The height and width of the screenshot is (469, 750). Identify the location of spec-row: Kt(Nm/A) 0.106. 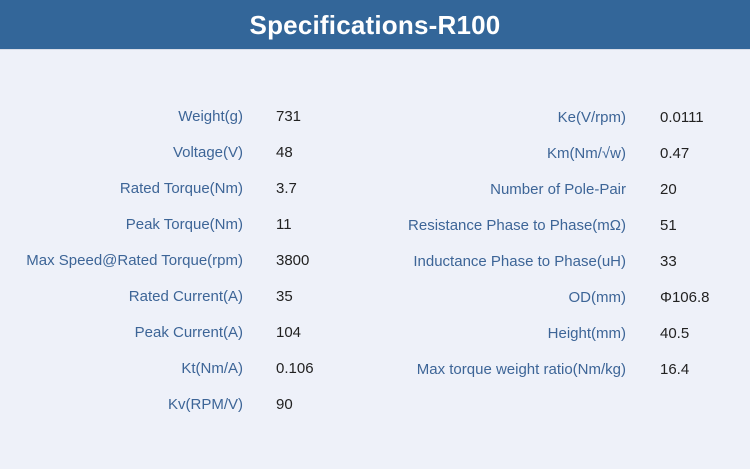
(157, 368).